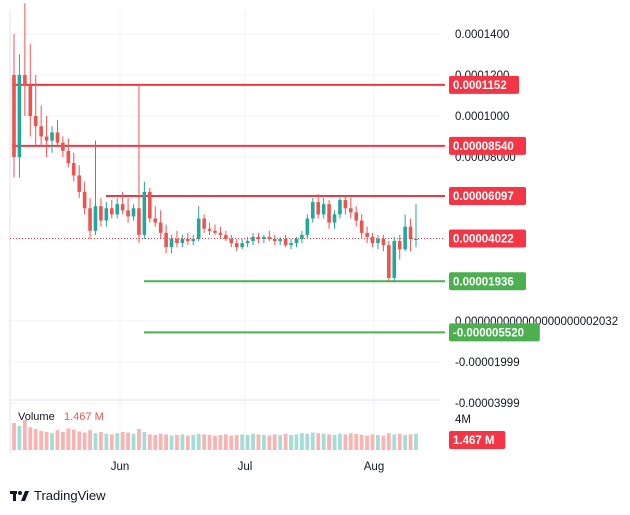 Image resolution: width=630 pixels, height=515 pixels. What do you see at coordinates (482, 35) in the screenshot?
I see `price-tick-label: 0.0001400` at bounding box center [482, 35].